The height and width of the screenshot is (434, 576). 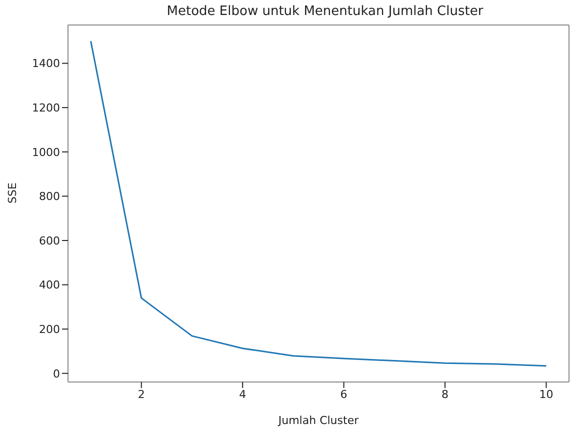 What do you see at coordinates (46, 152) in the screenshot?
I see `y-tick-label: 1000` at bounding box center [46, 152].